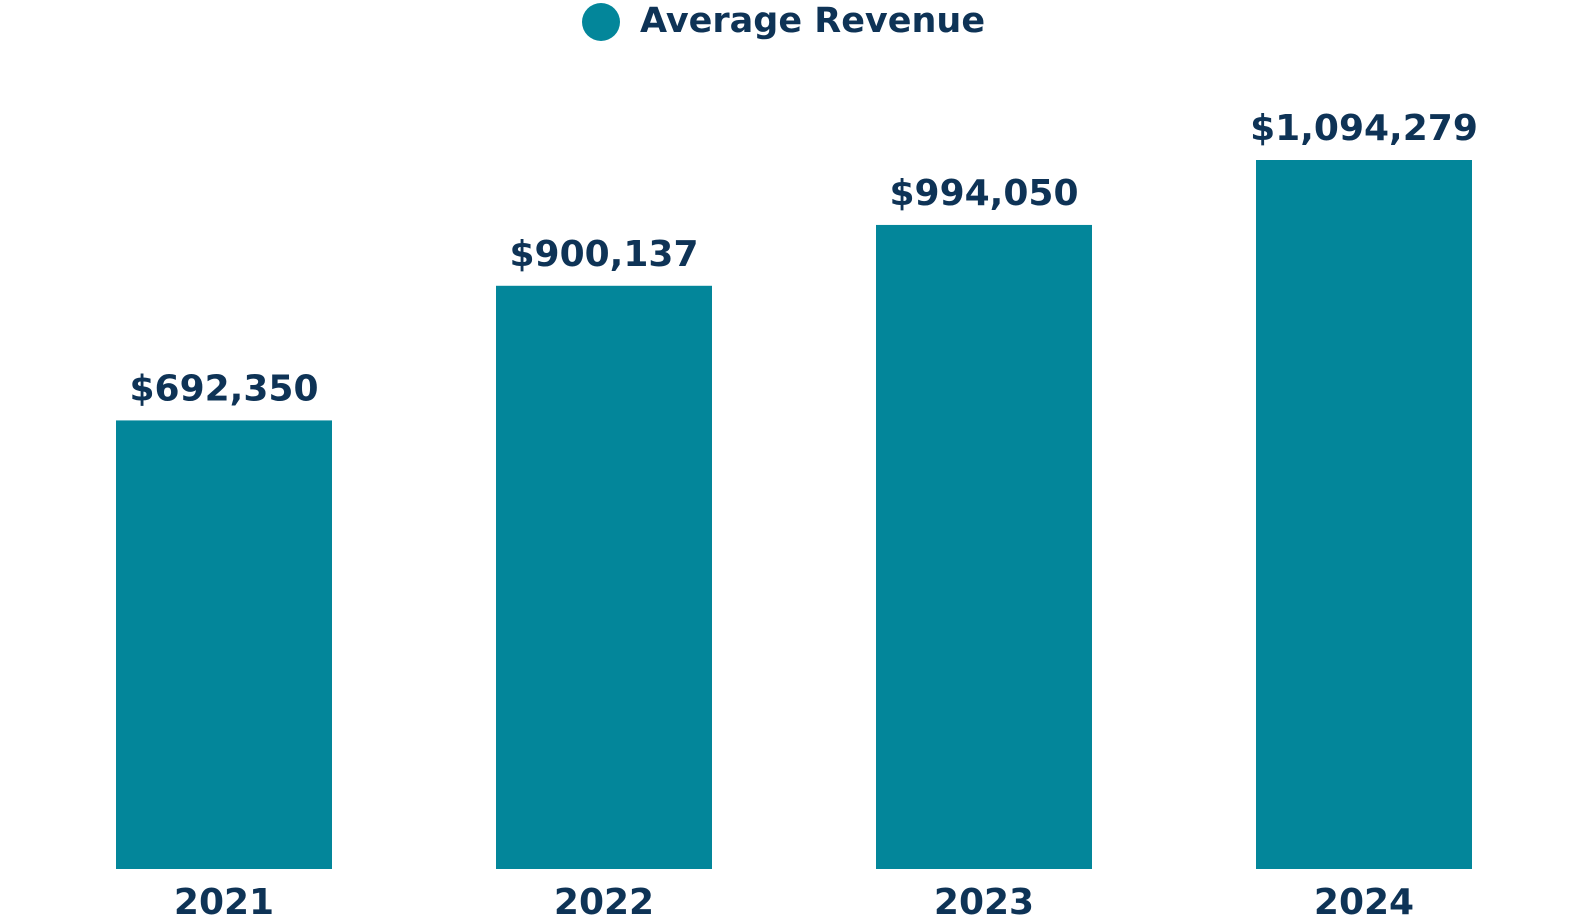  What do you see at coordinates (603, 254) in the screenshot?
I see `value-label-2022: $900,137` at bounding box center [603, 254].